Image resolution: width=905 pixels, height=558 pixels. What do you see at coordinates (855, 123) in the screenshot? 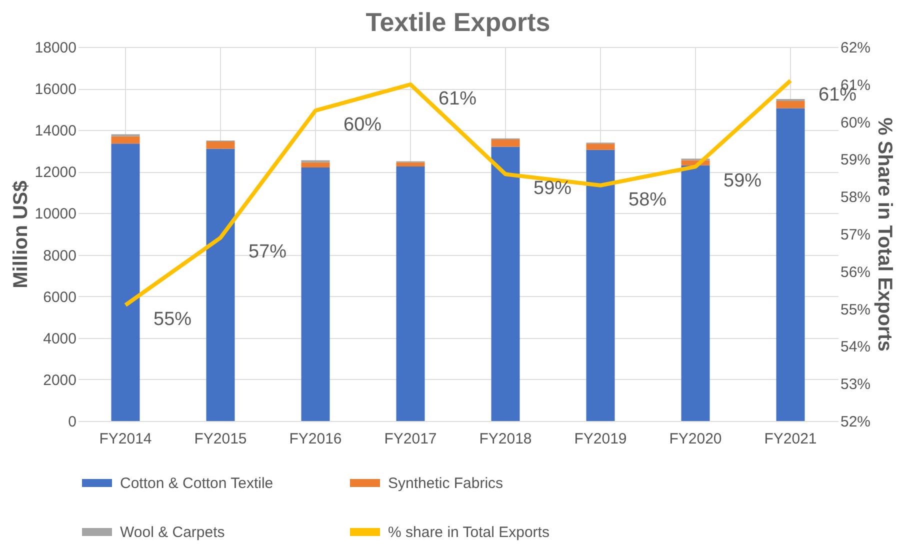
I see `y2-tick-label: 60%` at bounding box center [855, 123].